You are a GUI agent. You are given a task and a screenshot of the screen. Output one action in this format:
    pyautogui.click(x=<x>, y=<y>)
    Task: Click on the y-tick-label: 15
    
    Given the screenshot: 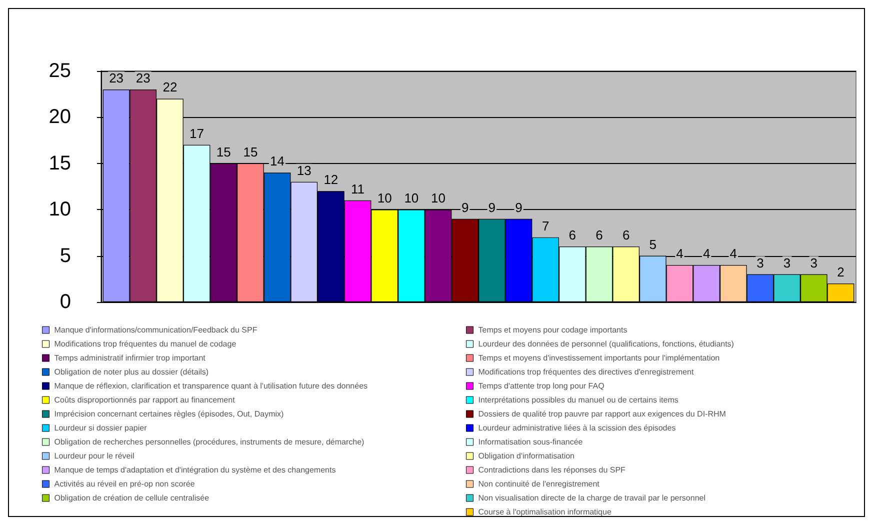 What is the action you would take?
    pyautogui.click(x=59, y=163)
    